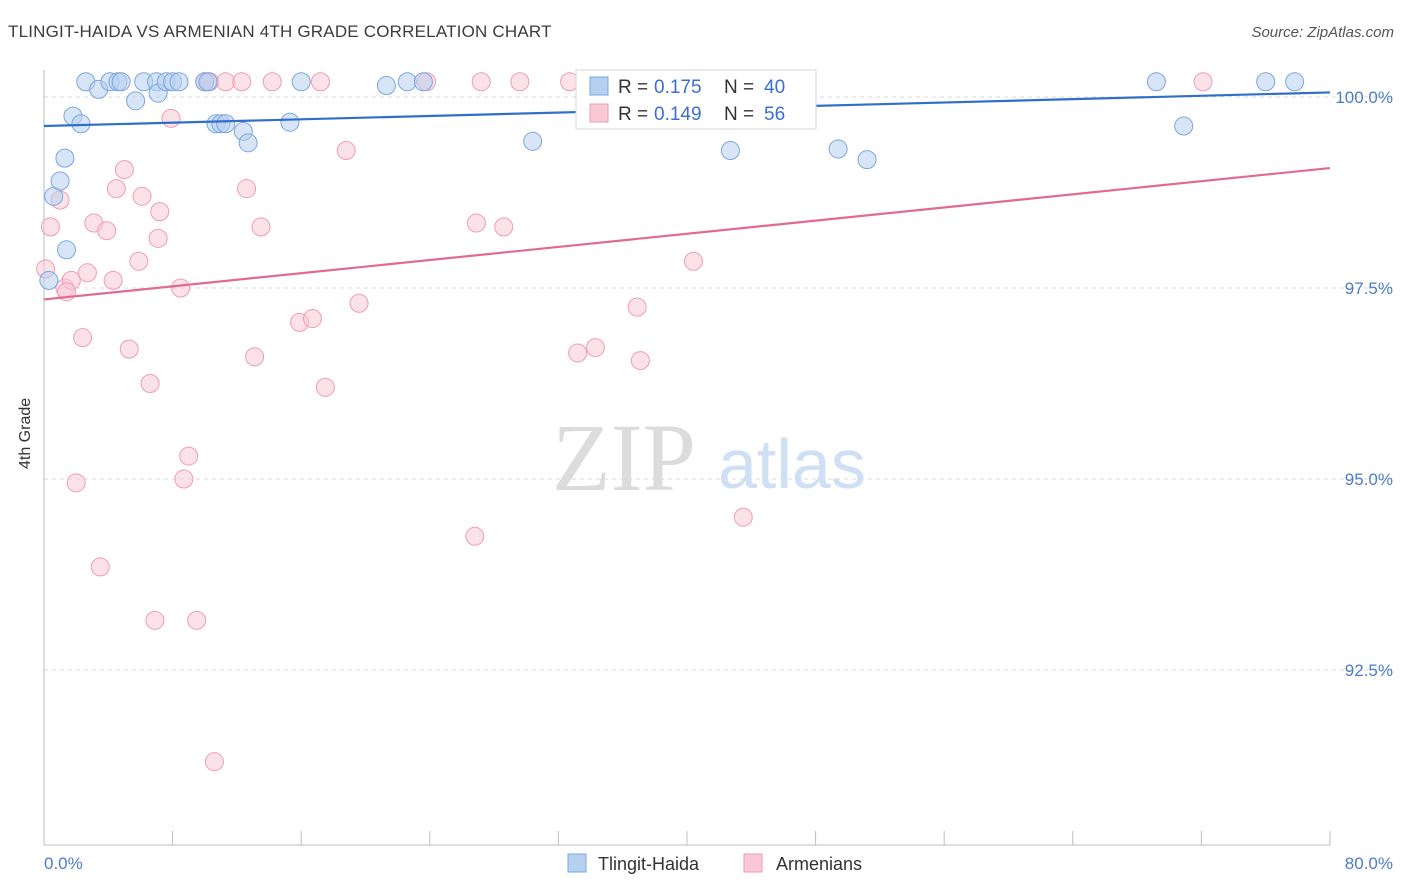 The image size is (1406, 892). Describe the element at coordinates (819, 864) in the screenshot. I see `legend-label-armenians: Armenians` at that location.